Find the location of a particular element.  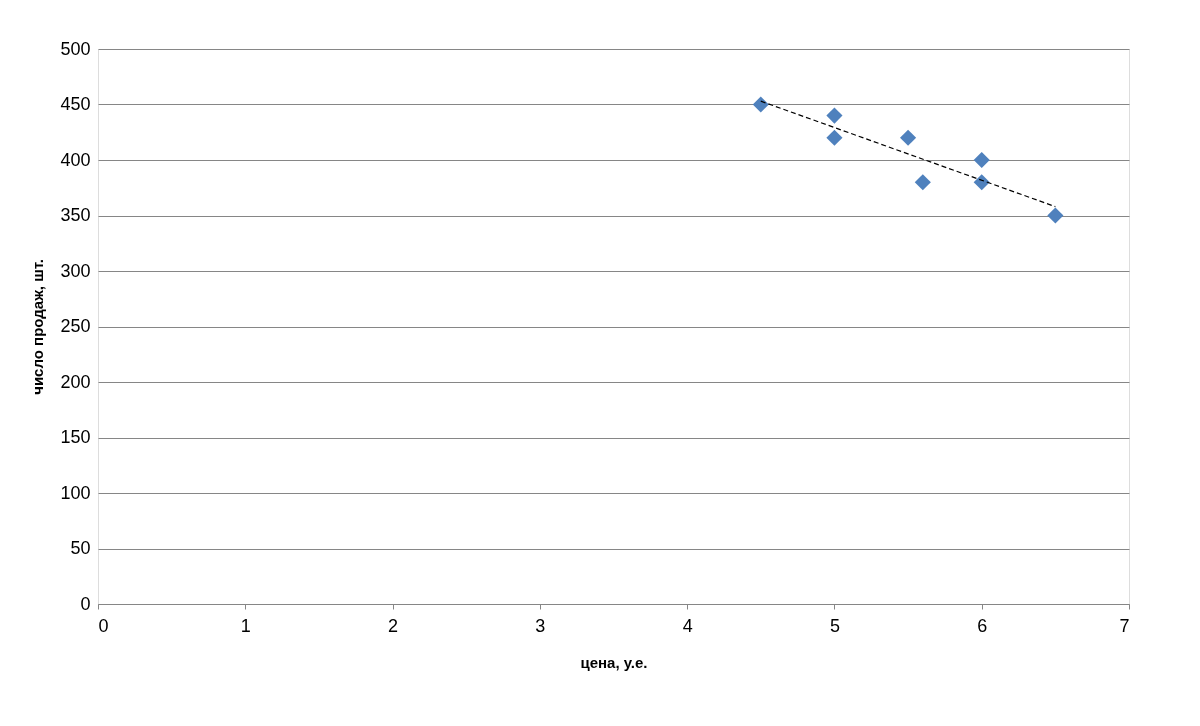

y-tick-label: 150 is located at coordinates (75, 437).